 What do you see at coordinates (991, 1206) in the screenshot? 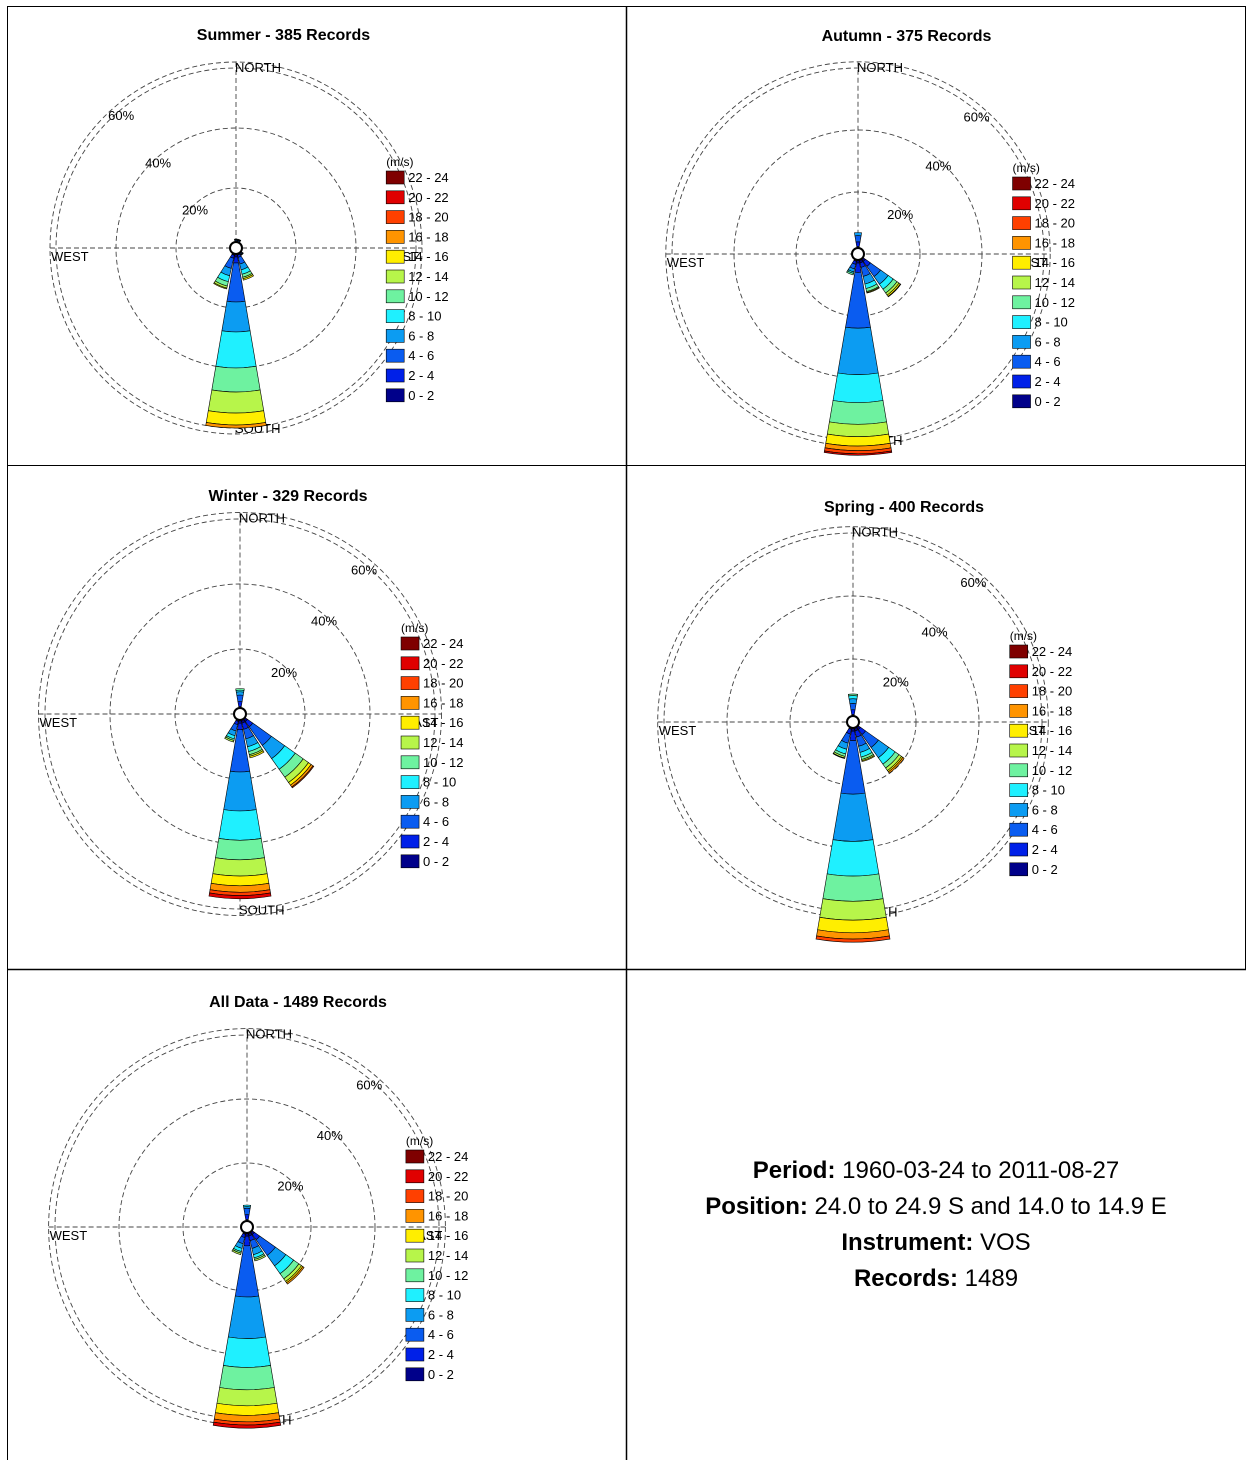
I see `position-value: 24.0 to 24.9 S and 14.0 to 14.9 E` at bounding box center [991, 1206].